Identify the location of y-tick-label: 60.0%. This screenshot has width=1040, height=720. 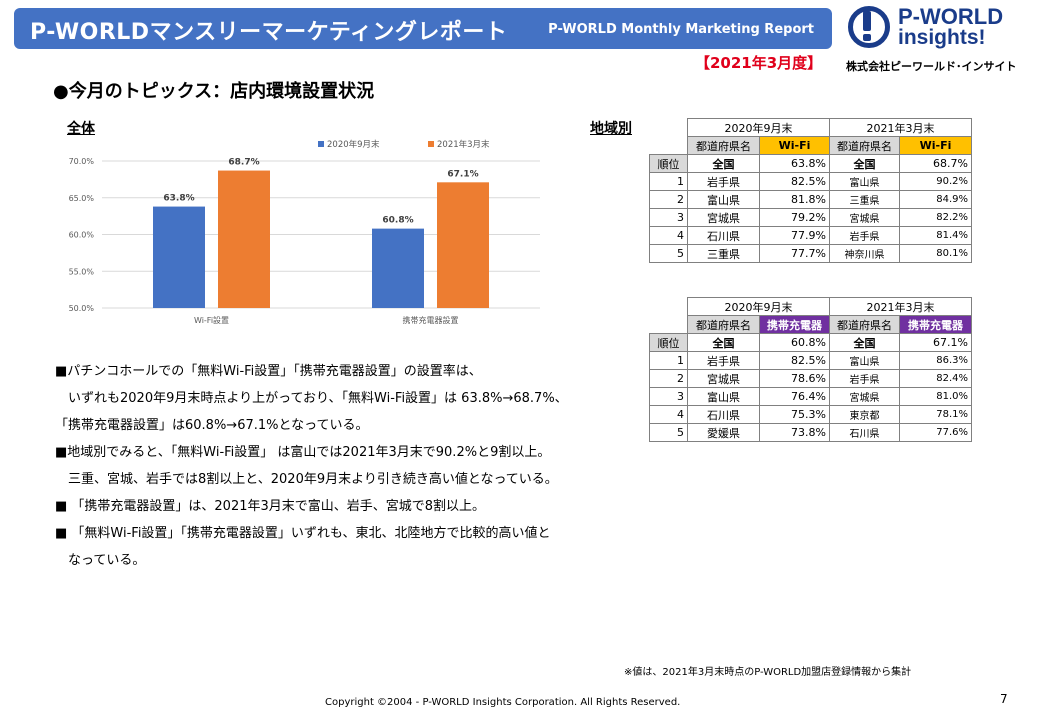
(82, 235).